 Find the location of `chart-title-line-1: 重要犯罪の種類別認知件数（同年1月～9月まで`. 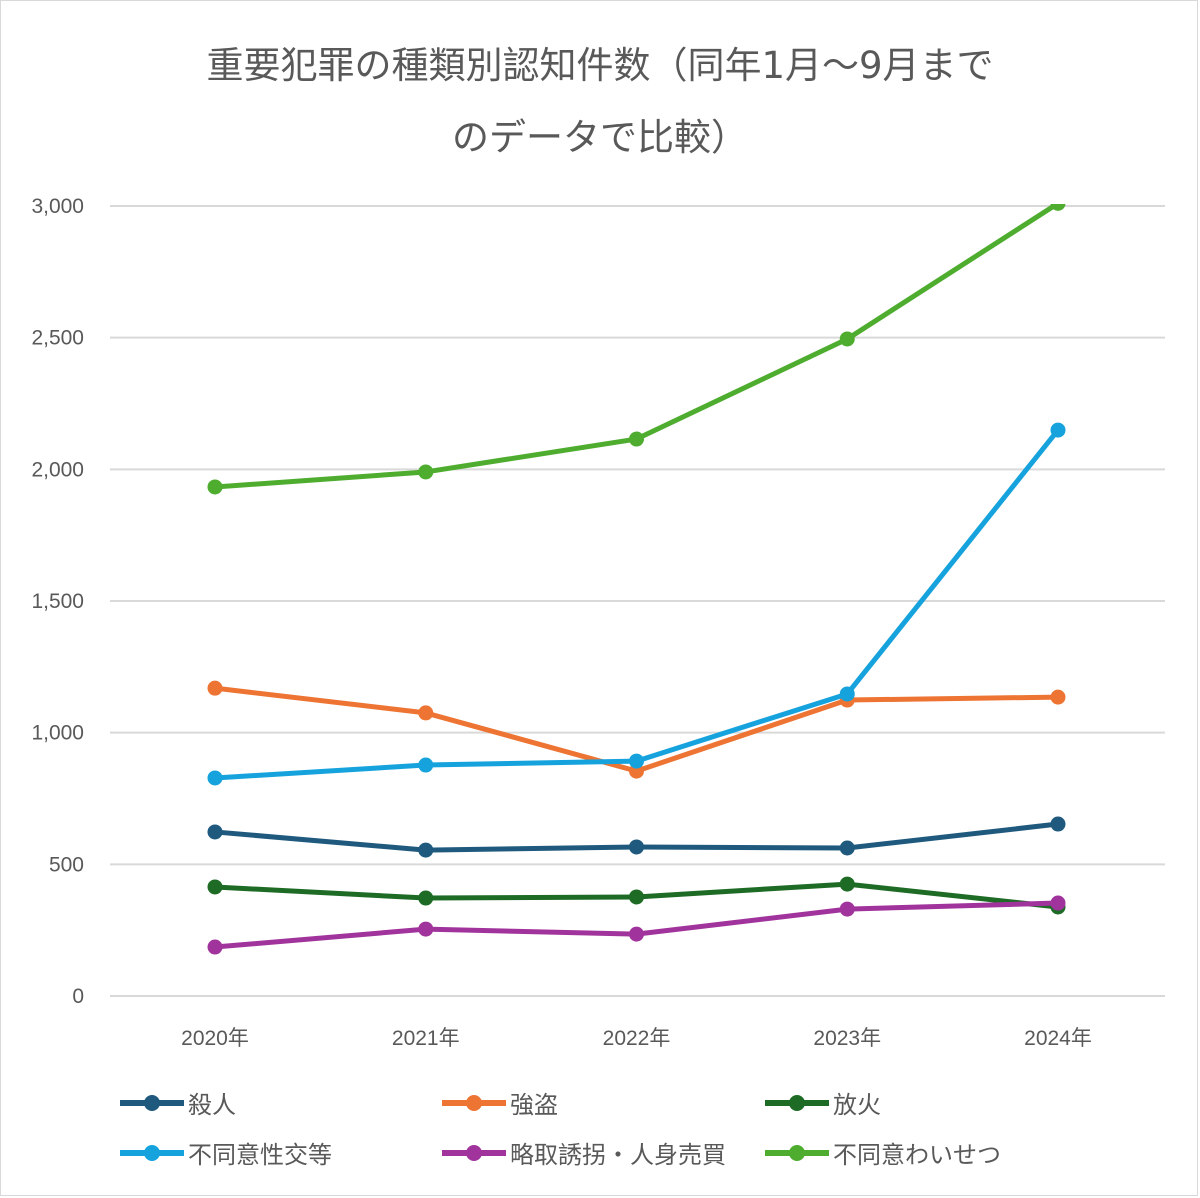

chart-title-line-1: 重要犯罪の種類別認知件数（同年1月～9月まで is located at coordinates (600, 65).